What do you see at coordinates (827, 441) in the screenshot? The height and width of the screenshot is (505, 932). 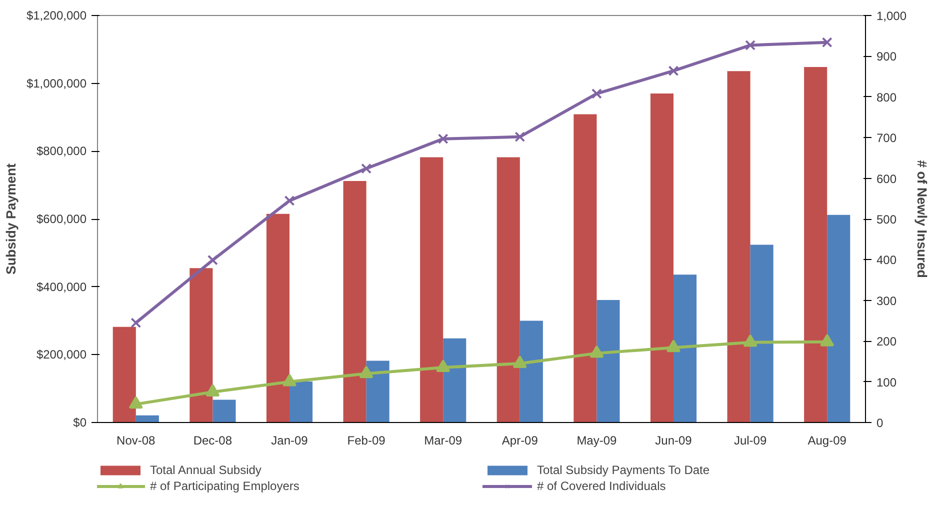 I see `x-tick-label: Aug-09` at bounding box center [827, 441].